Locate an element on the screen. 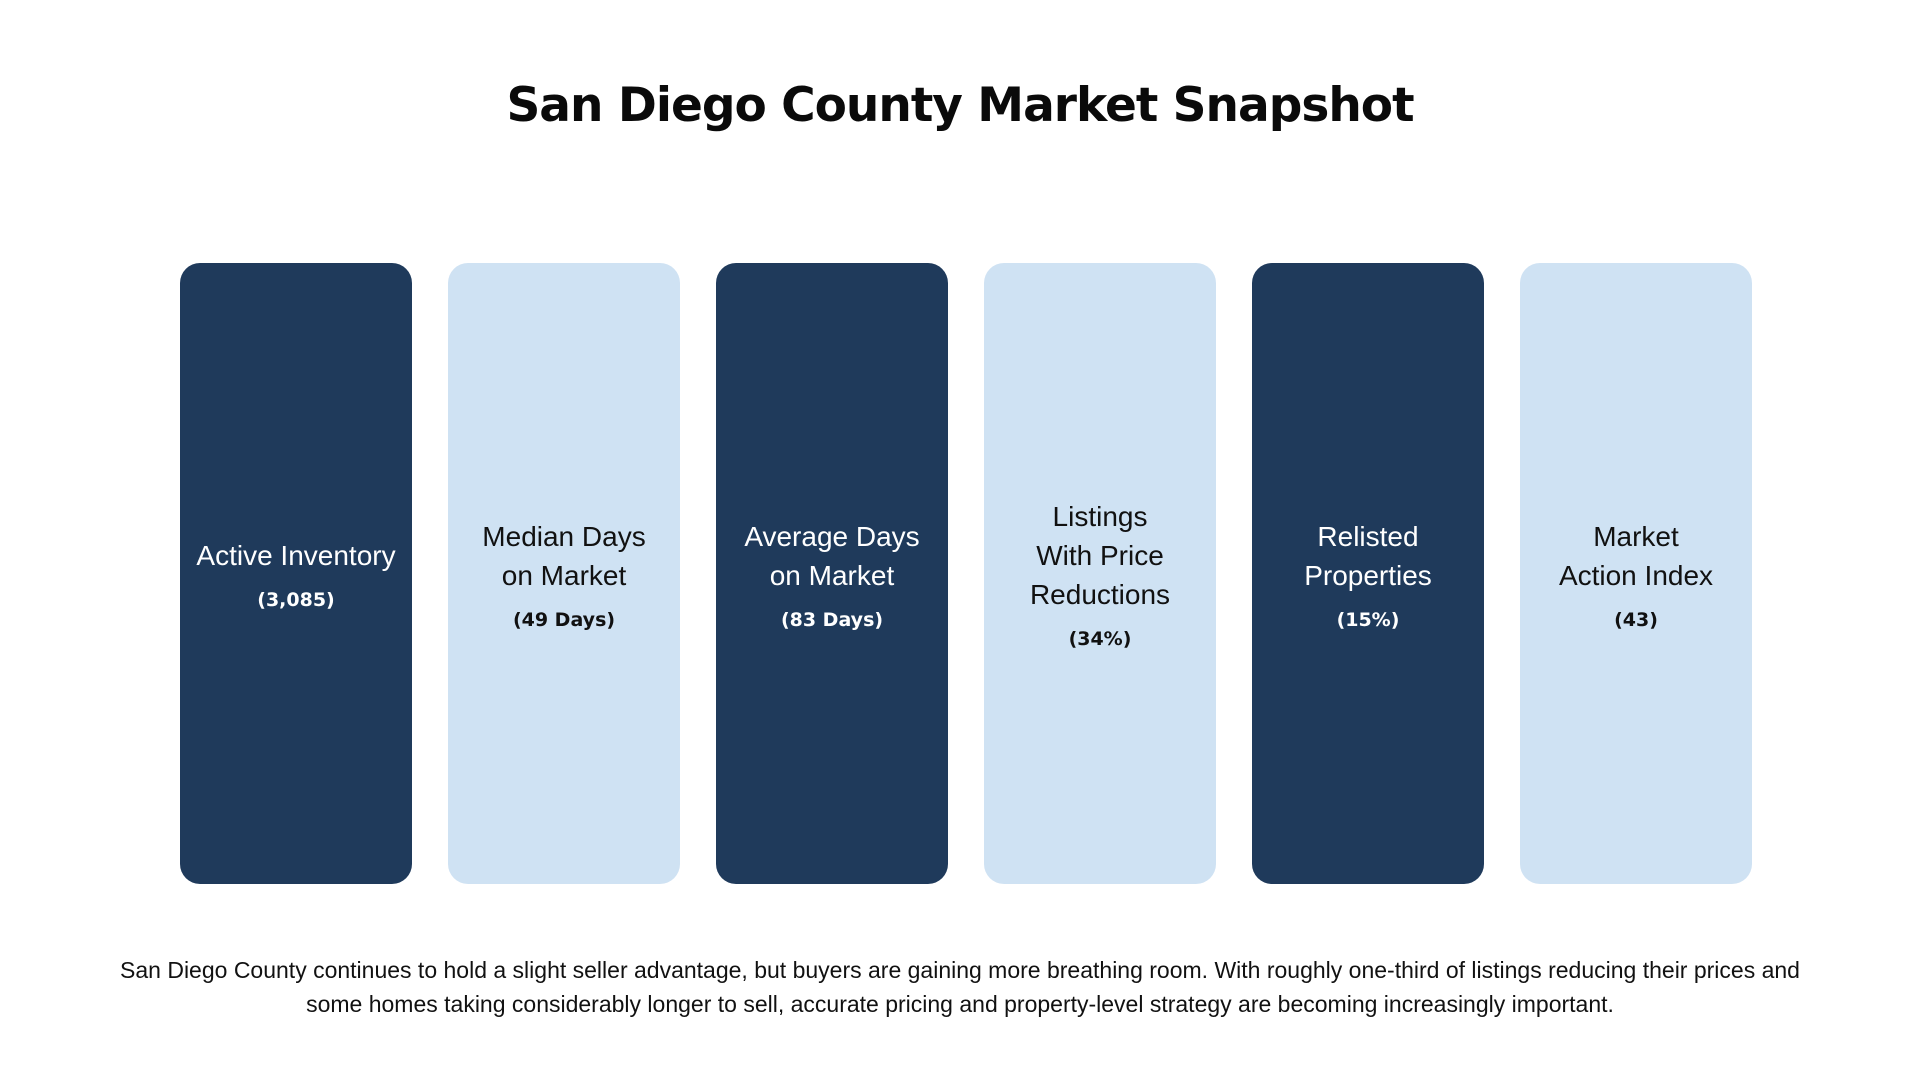  card-label: Average Days on Market is located at coordinates (832, 555).